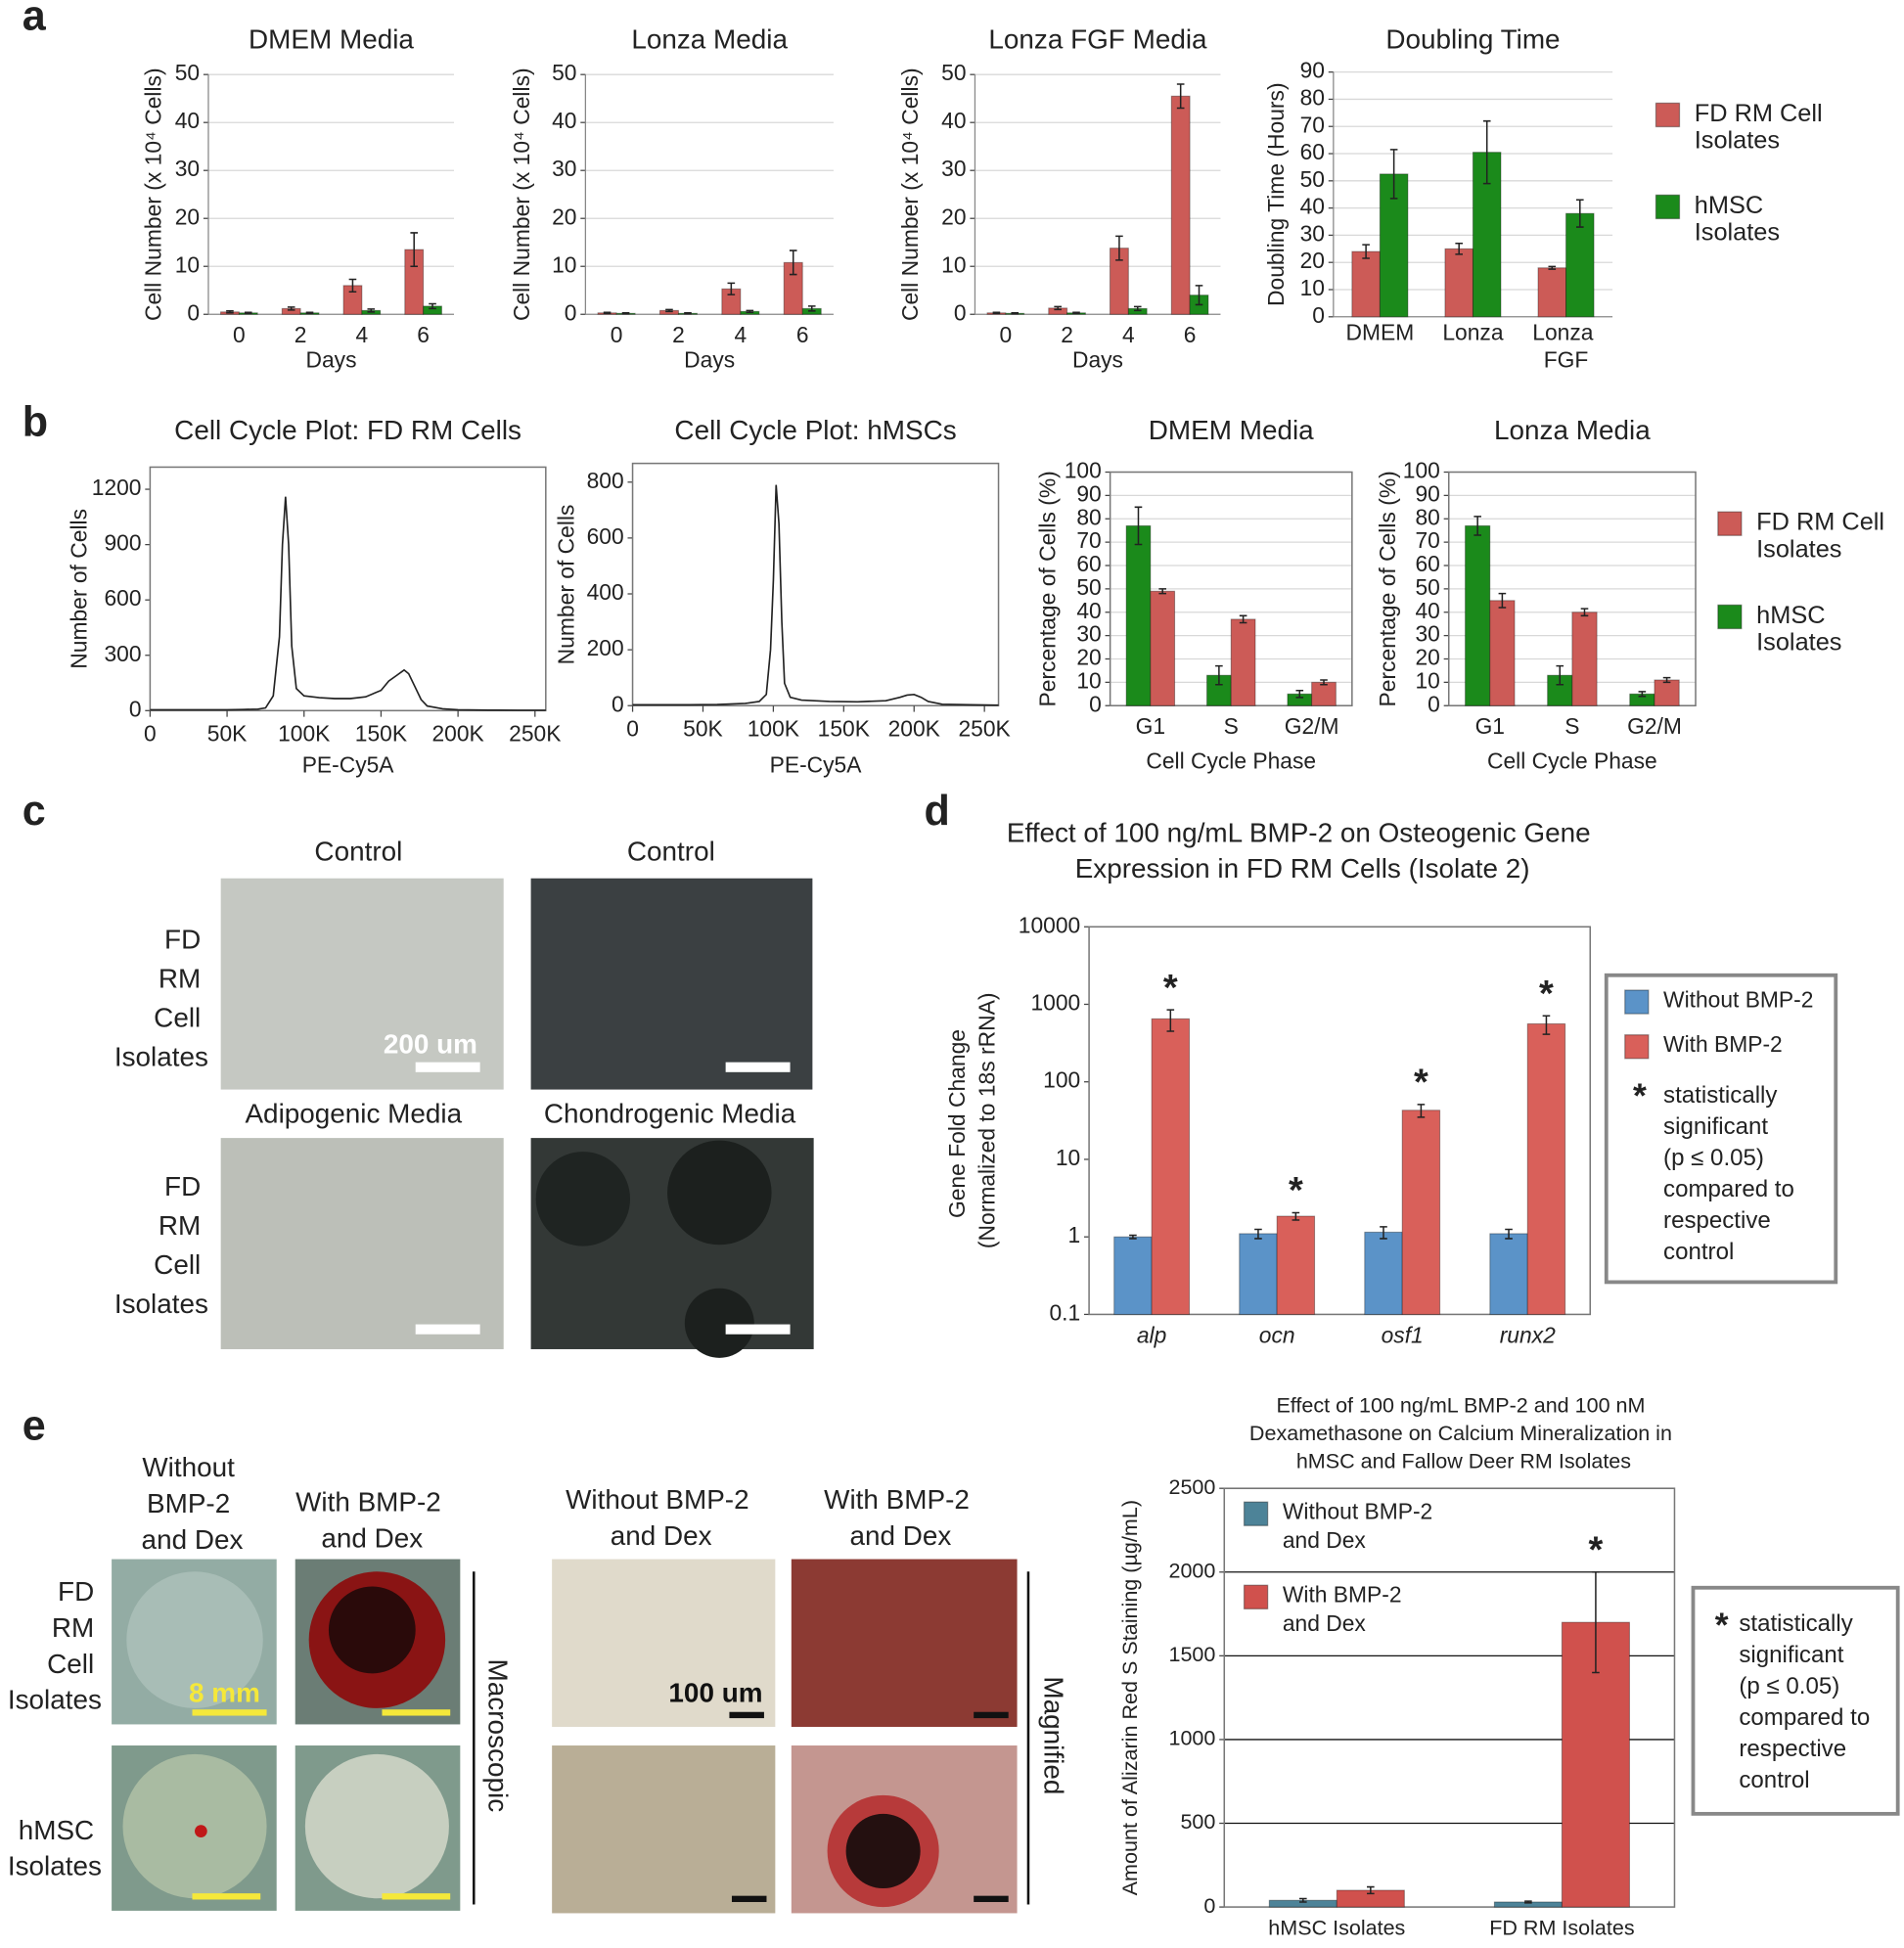 The image size is (1904, 1948). Describe the element at coordinates (224, 1692) in the screenshot. I see `scale-label: 8 mm` at that location.